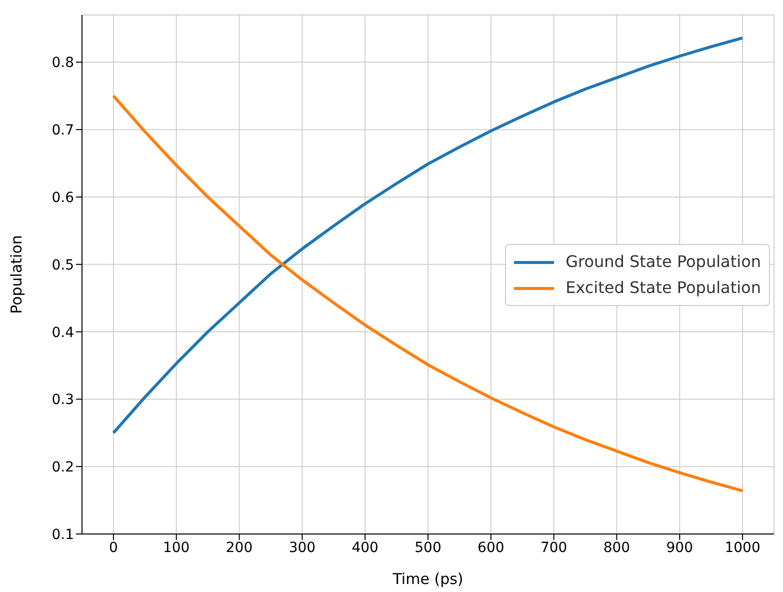 The height and width of the screenshot is (592, 783). What do you see at coordinates (16, 274) in the screenshot?
I see `y-axis-title: Population` at bounding box center [16, 274].